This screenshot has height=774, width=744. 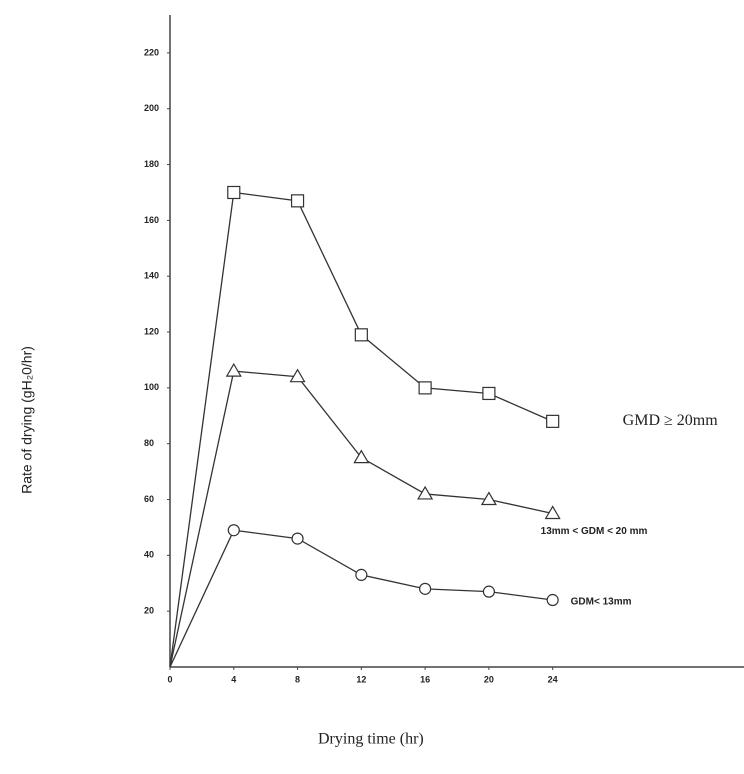 What do you see at coordinates (361, 679) in the screenshot?
I see `x-tick-label: 12` at bounding box center [361, 679].